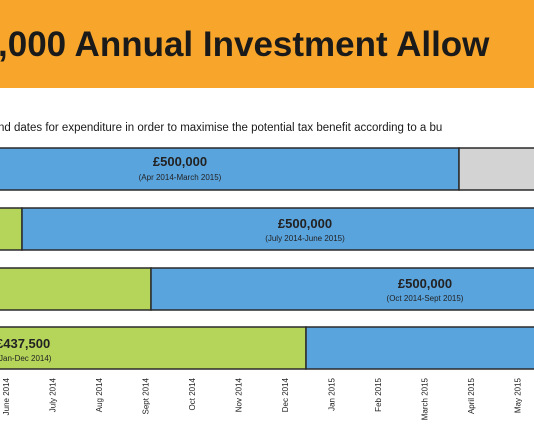 The width and height of the screenshot is (534, 434). I want to click on month-label: Jan 2015, so click(332, 393).